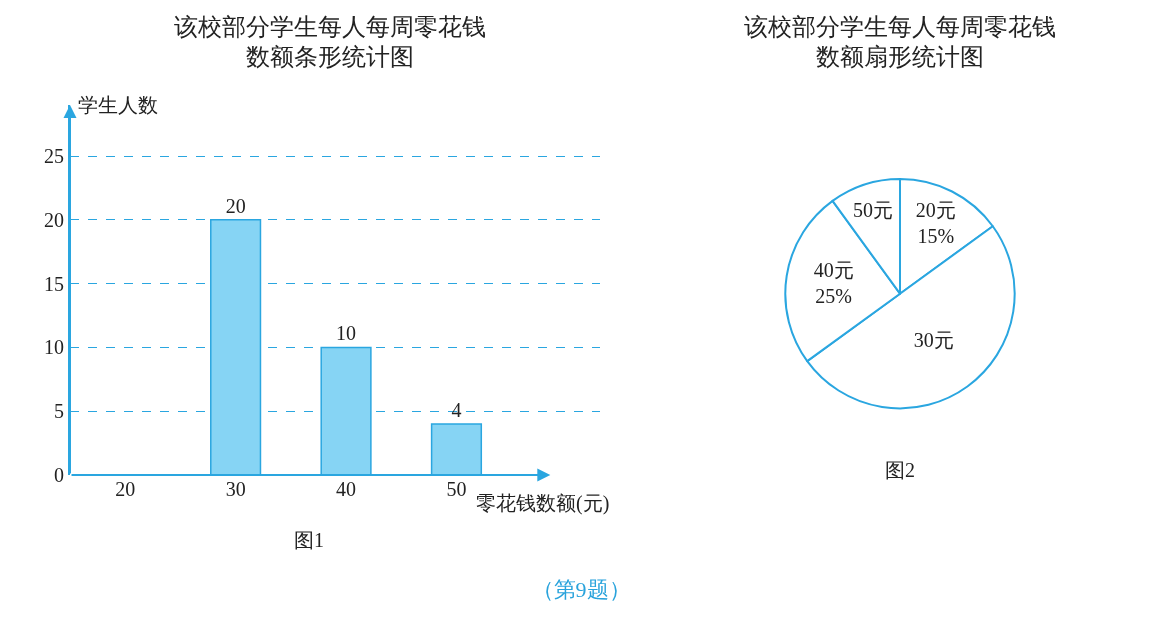 This screenshot has height=622, width=1162. I want to click on x-tick-label: 50, so click(456, 489).